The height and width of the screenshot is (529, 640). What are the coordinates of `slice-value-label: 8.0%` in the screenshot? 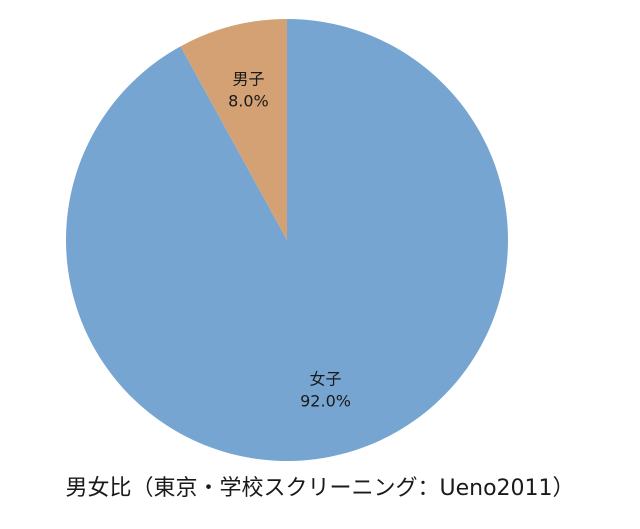 It's located at (248, 100).